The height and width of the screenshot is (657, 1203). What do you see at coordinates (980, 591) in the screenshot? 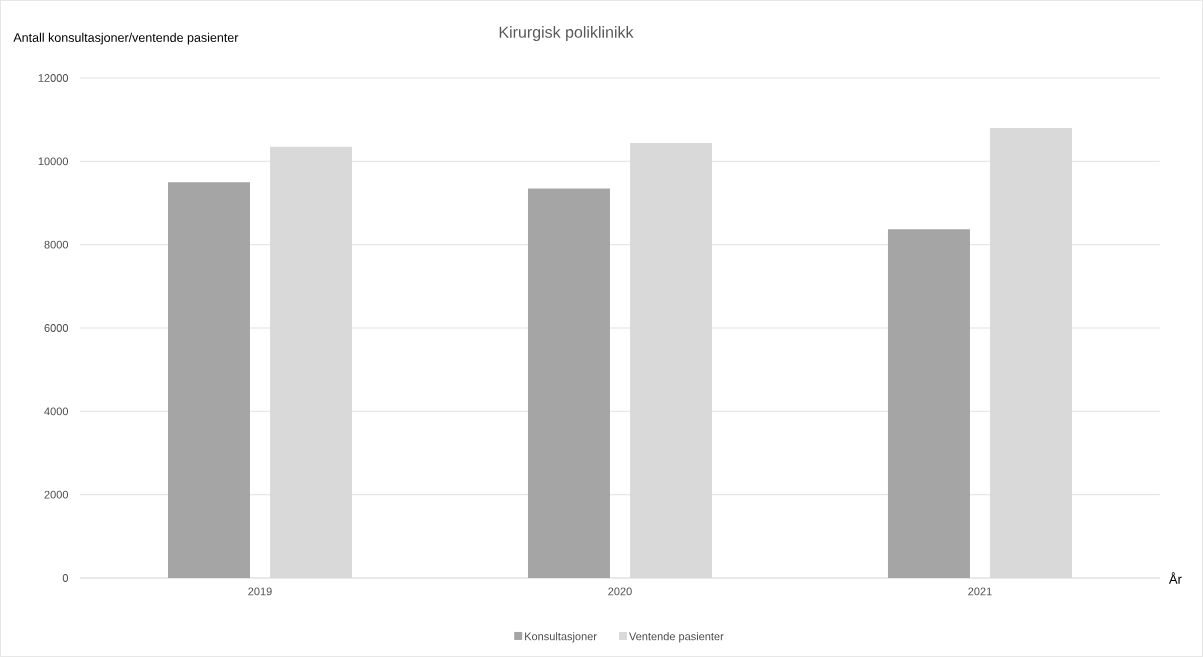
I see `x-tick-label: 2021` at bounding box center [980, 591].